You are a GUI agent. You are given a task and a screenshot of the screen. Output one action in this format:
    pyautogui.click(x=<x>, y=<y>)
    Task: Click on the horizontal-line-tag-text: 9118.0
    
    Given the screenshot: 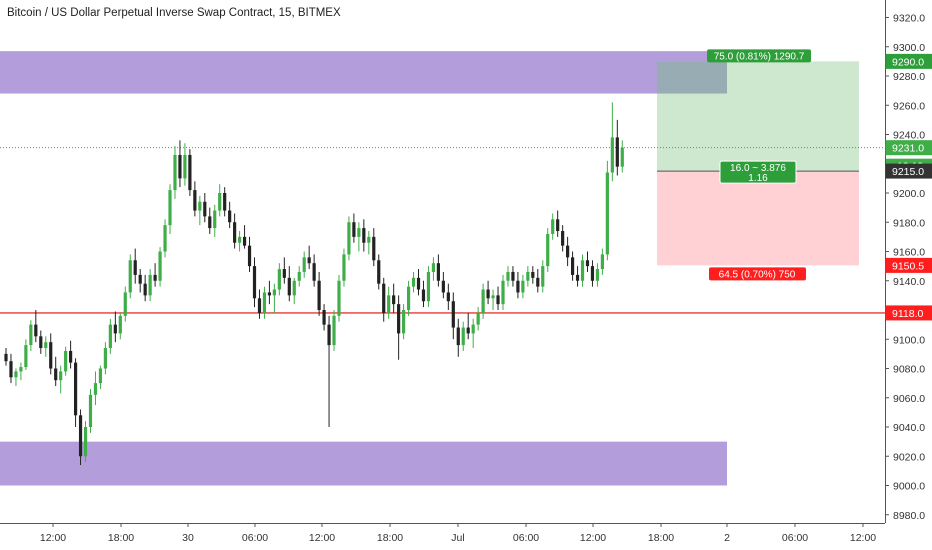 What is the action you would take?
    pyautogui.click(x=907, y=314)
    